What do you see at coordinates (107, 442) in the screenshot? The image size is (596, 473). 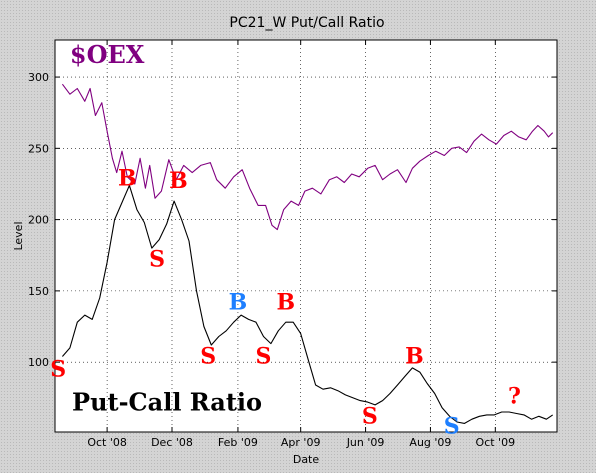 I see `x-tick-label: Oct '08` at bounding box center [107, 442].